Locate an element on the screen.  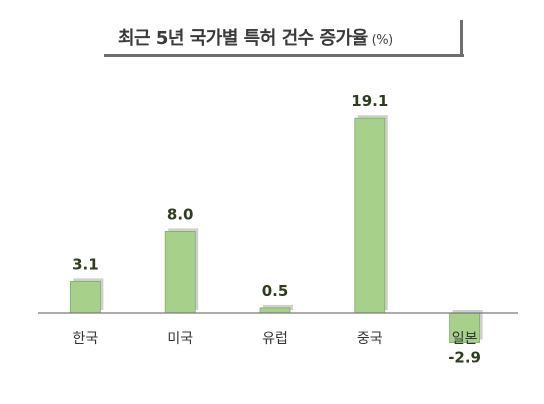
category-label: 한국 is located at coordinates (86, 339).